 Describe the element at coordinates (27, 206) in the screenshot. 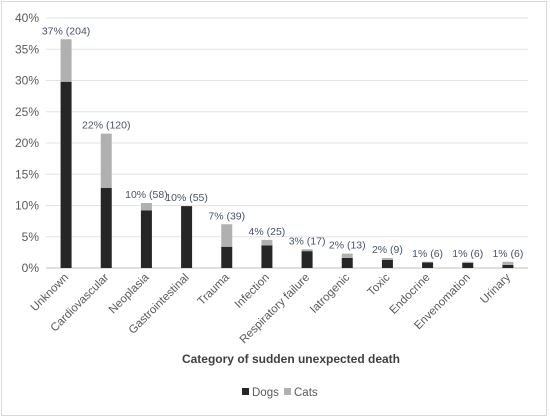

I see `y-tick-label: 10%` at that location.